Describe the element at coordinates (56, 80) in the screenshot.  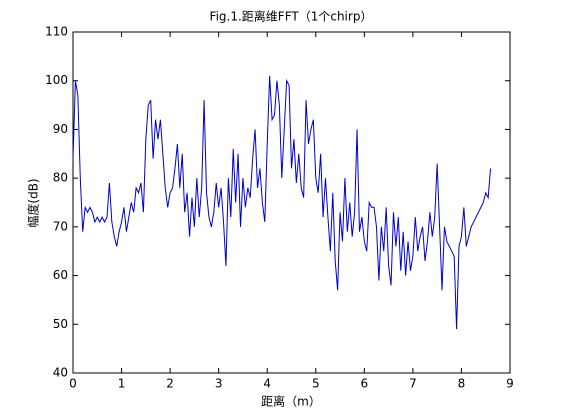
I see `y-tick-label: 100` at that location.